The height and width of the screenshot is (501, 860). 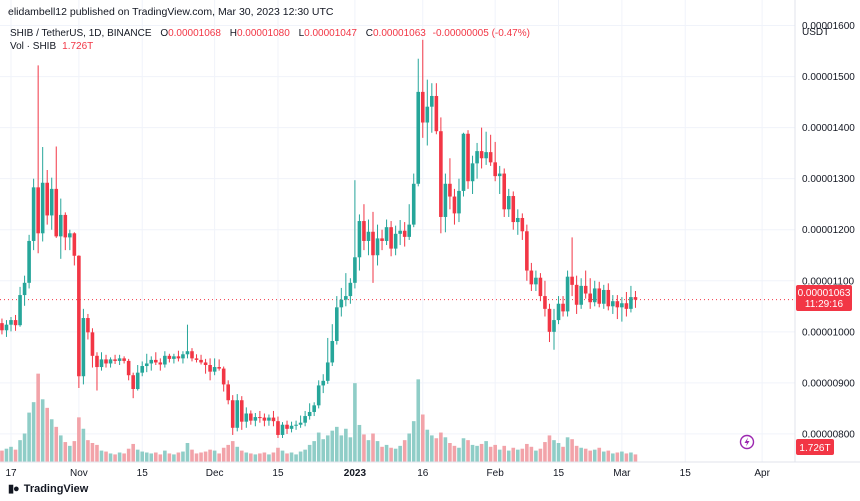 What do you see at coordinates (816, 32) in the screenshot?
I see `axis-currency: USDT` at bounding box center [816, 32].